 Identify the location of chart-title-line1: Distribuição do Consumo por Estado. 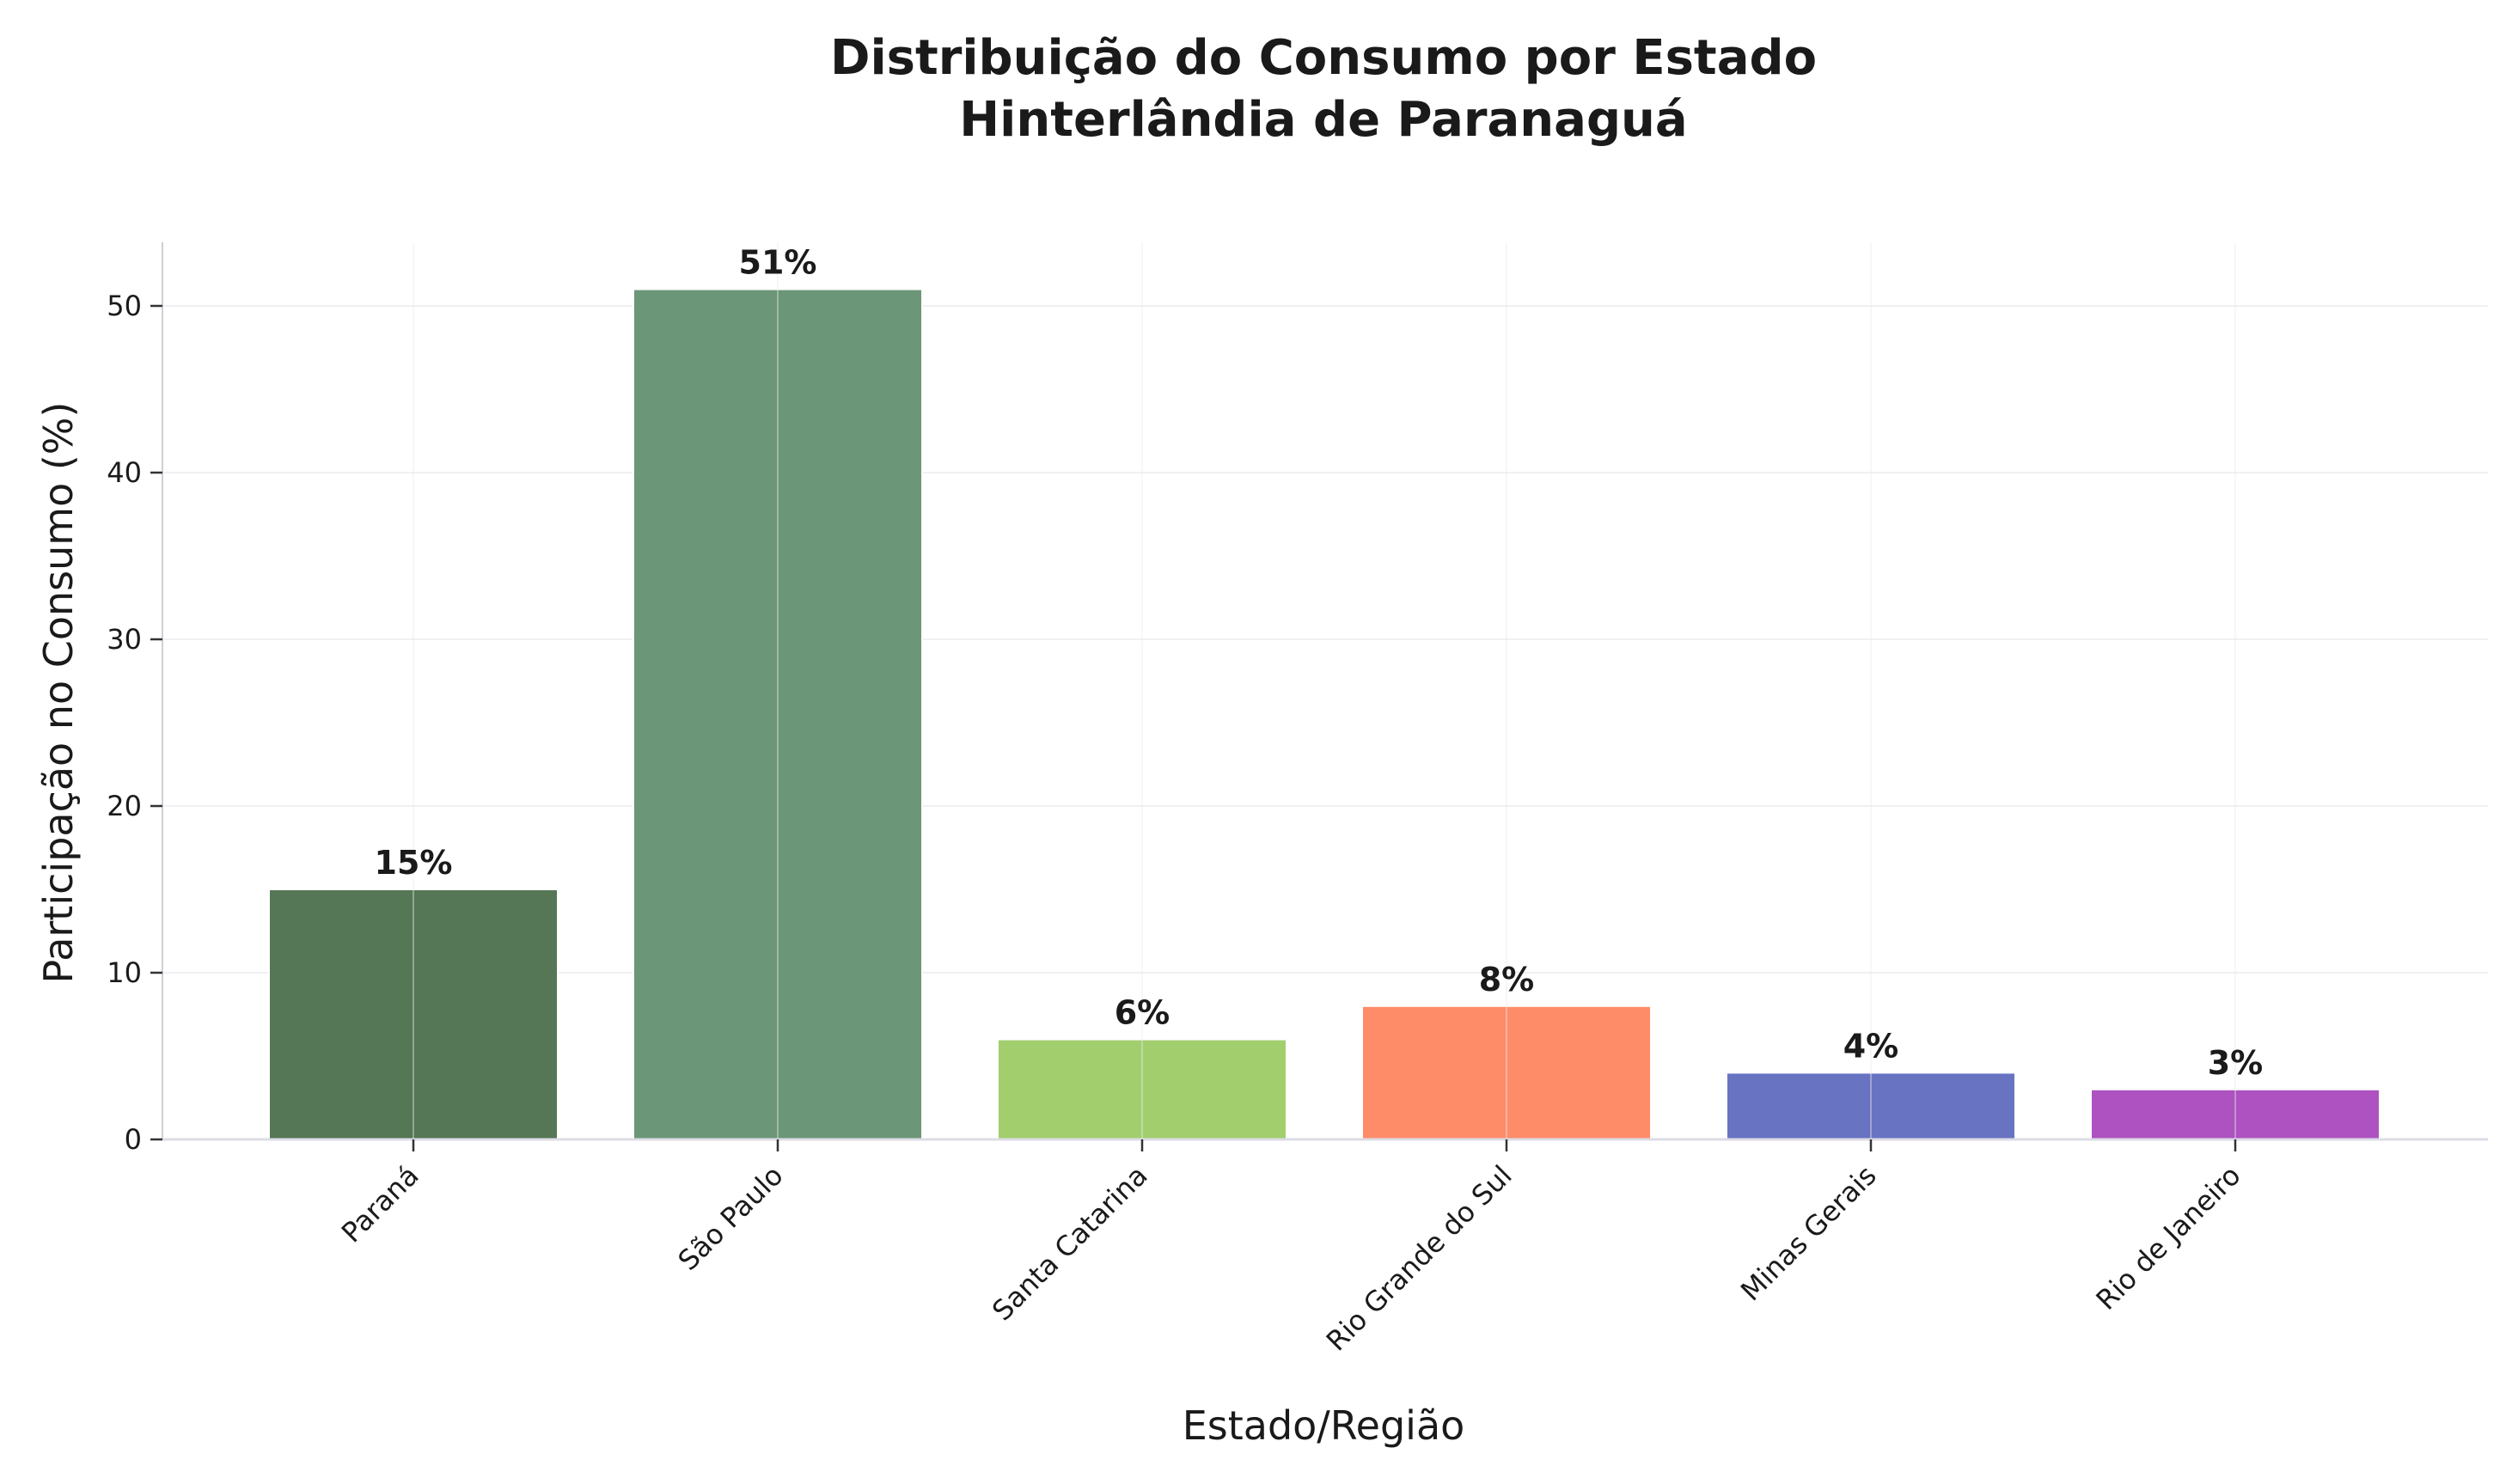
(1324, 58).